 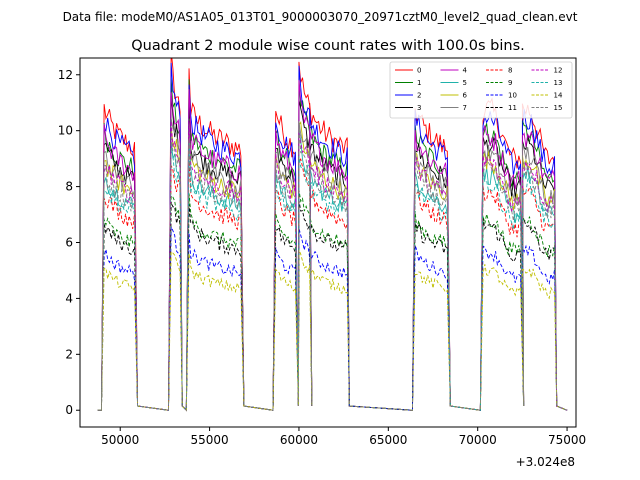 What do you see at coordinates (545, 462) in the screenshot?
I see `x-offset-label: +3.024e8` at bounding box center [545, 462].